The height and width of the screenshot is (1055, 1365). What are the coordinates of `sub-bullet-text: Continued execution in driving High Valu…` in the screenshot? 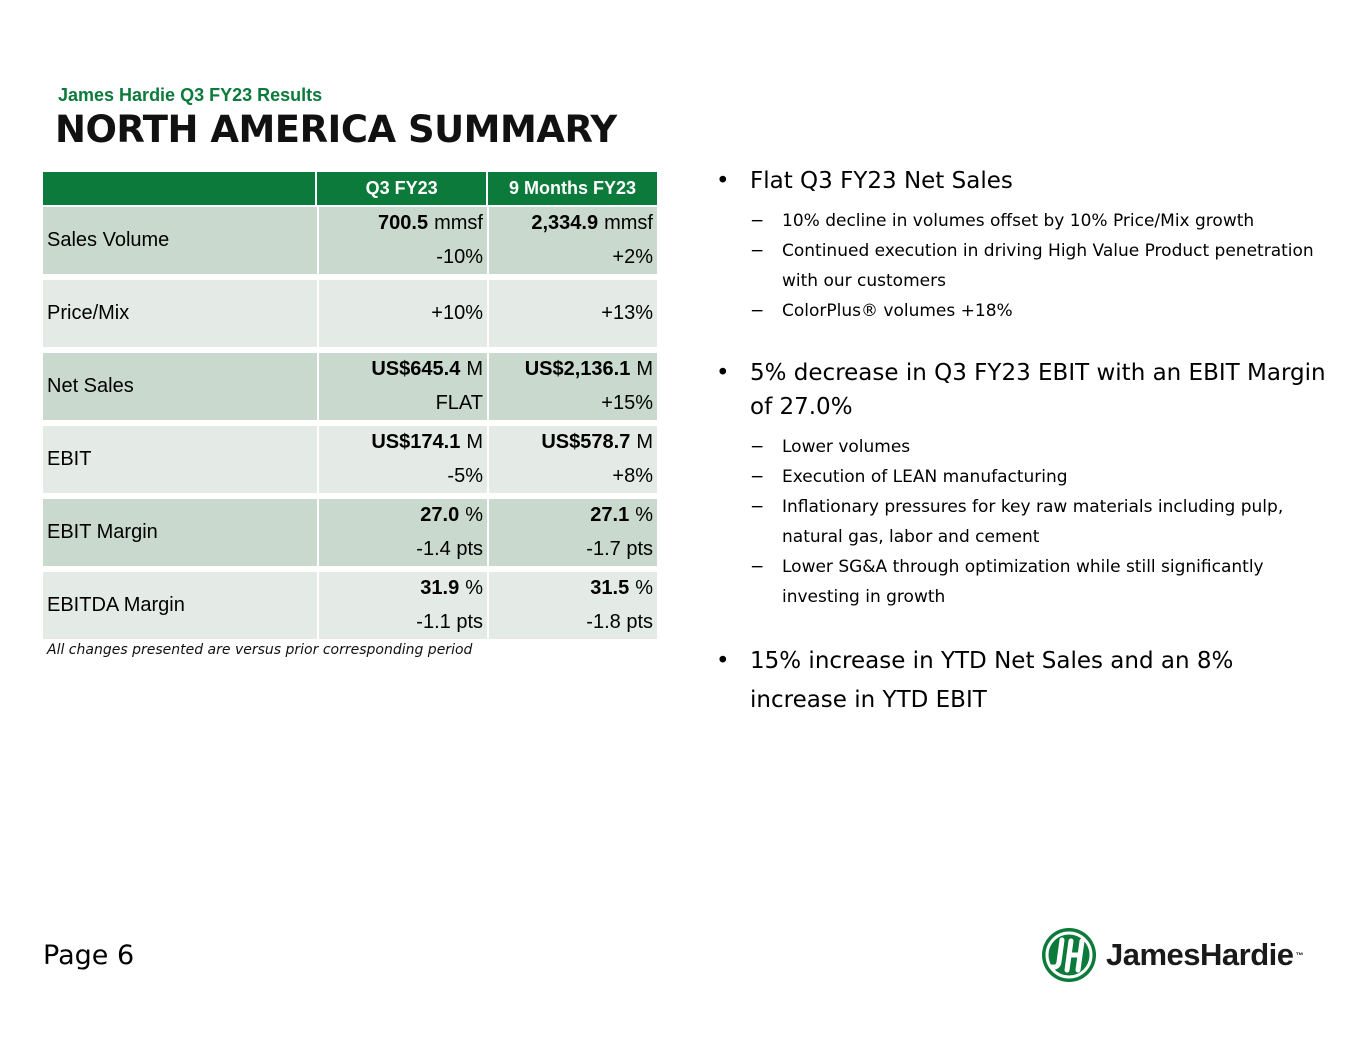 It's located at (1048, 266).